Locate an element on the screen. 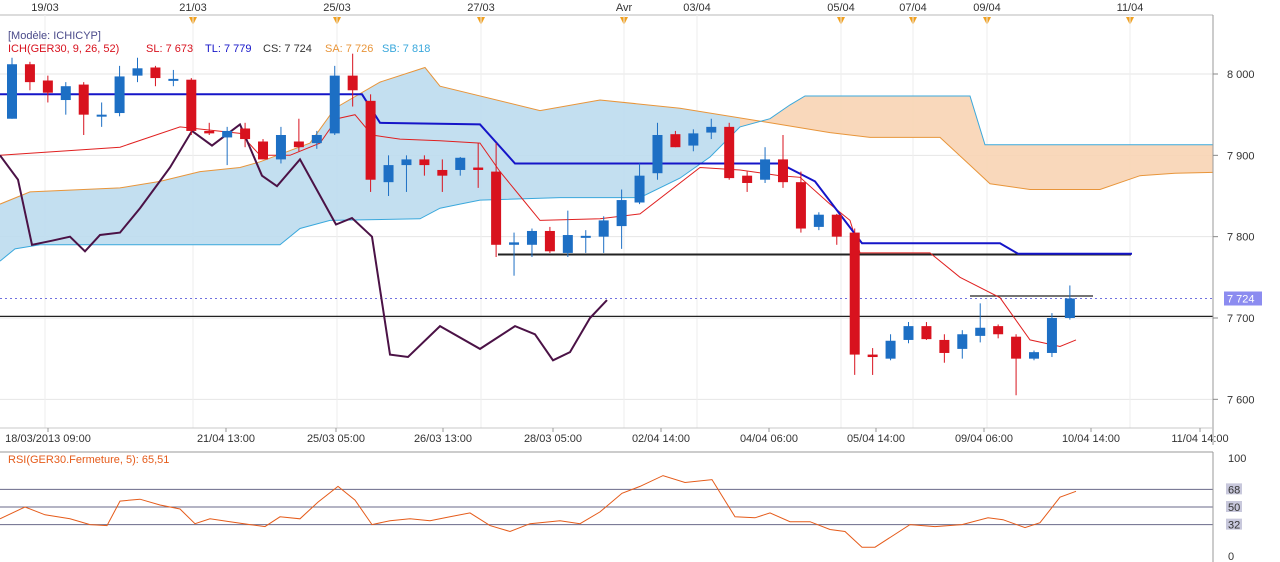 The image size is (1280, 562). price-tick-label: 7 800 is located at coordinates (1241, 238).